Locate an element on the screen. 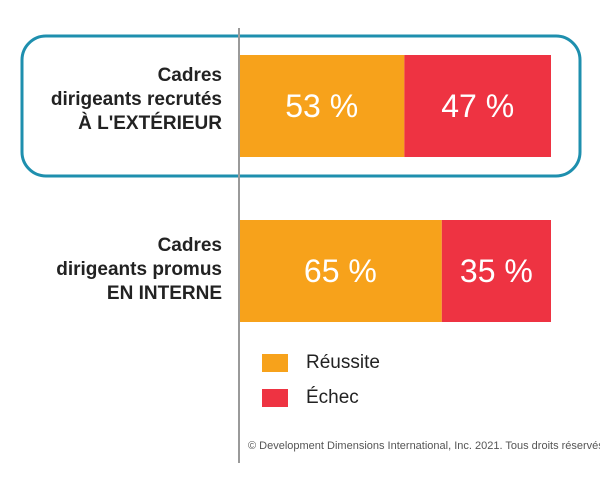 This screenshot has width=600, height=487. data-label: 53 % is located at coordinates (321, 106).